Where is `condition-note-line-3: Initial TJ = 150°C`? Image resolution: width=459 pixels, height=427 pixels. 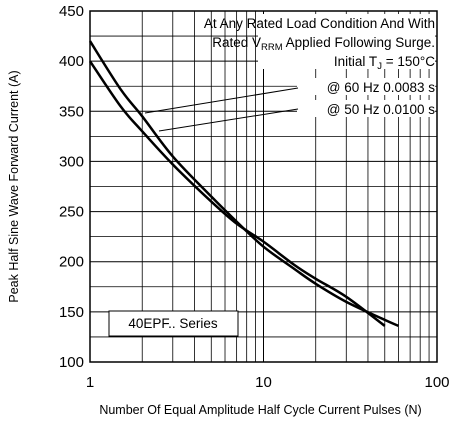 condition-note-line-3: Initial TJ = 150°C is located at coordinates (384, 63).